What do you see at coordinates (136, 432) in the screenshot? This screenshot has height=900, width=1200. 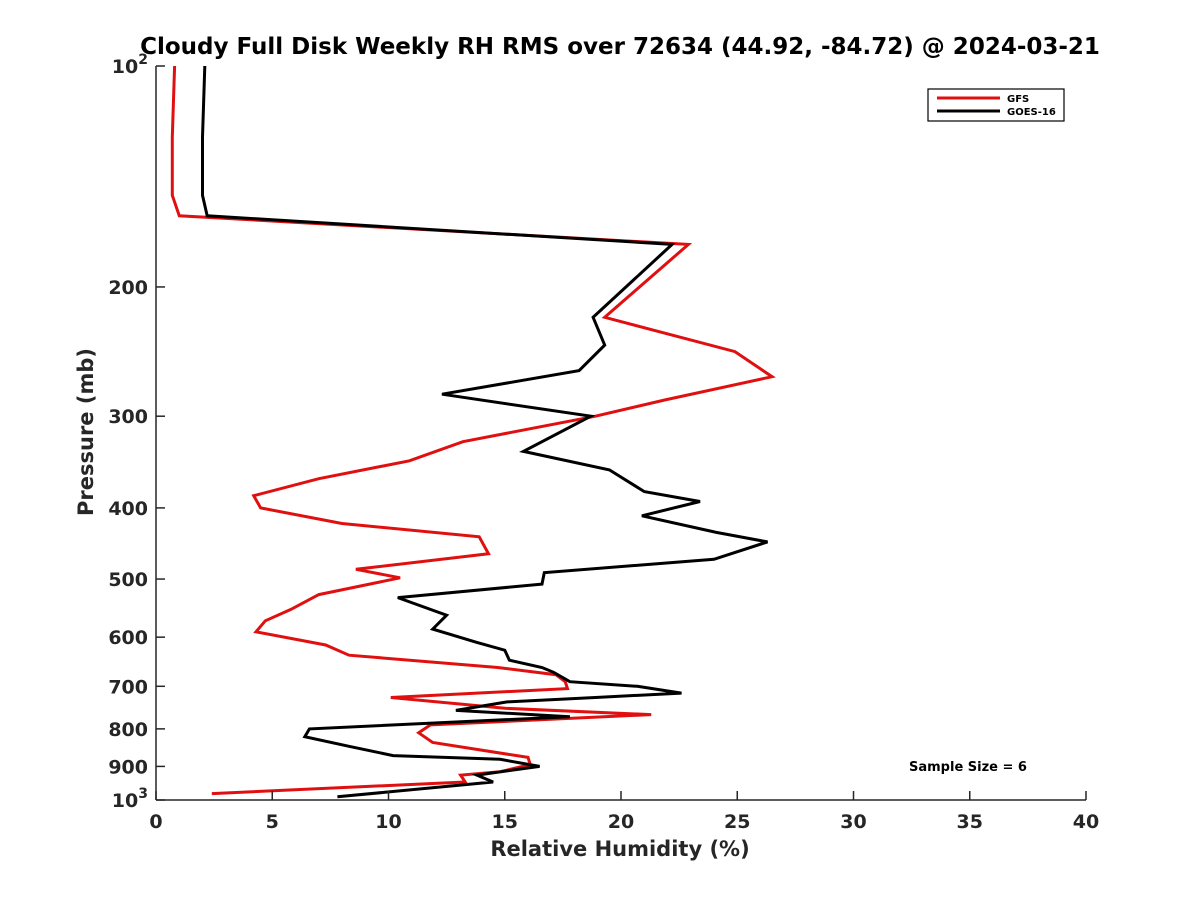 I see `y-axis-ticks: 10² 200 300 400 500 600 700 800 900 10³` at bounding box center [136, 432].